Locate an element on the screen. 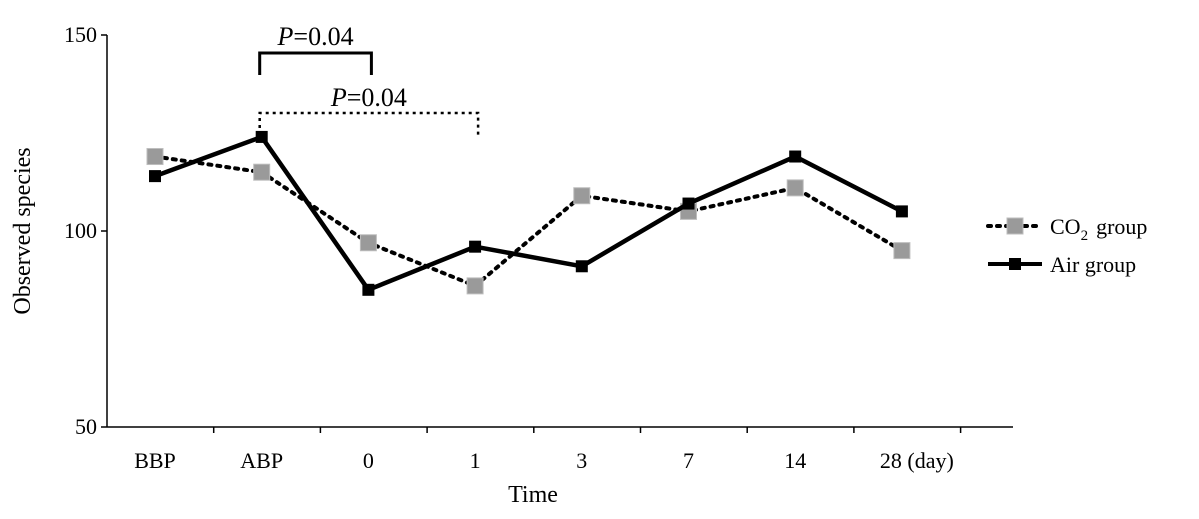 The width and height of the screenshot is (1199, 519). x-tick-label: BBP is located at coordinates (155, 460).